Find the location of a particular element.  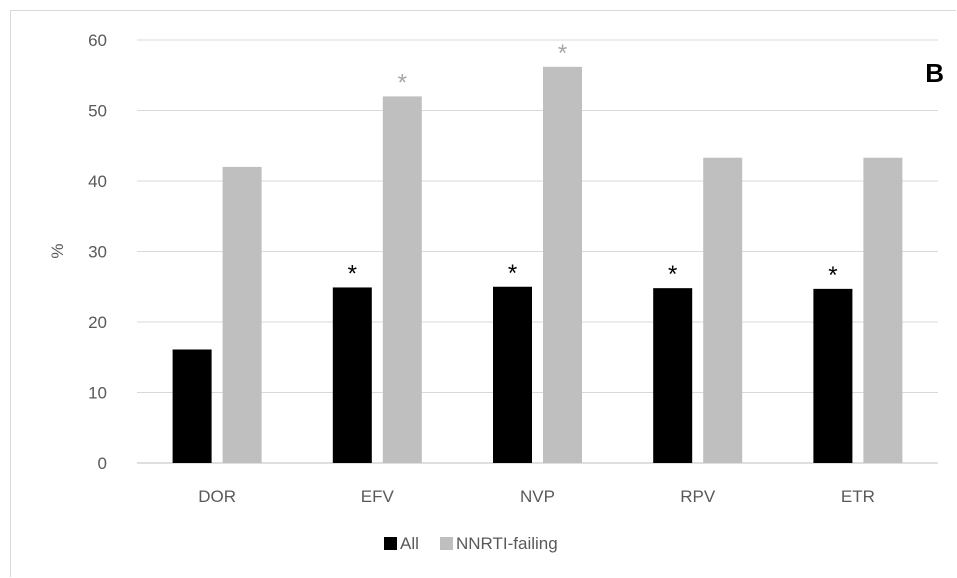

y-tick-label-0: 0 is located at coordinates (102, 463).